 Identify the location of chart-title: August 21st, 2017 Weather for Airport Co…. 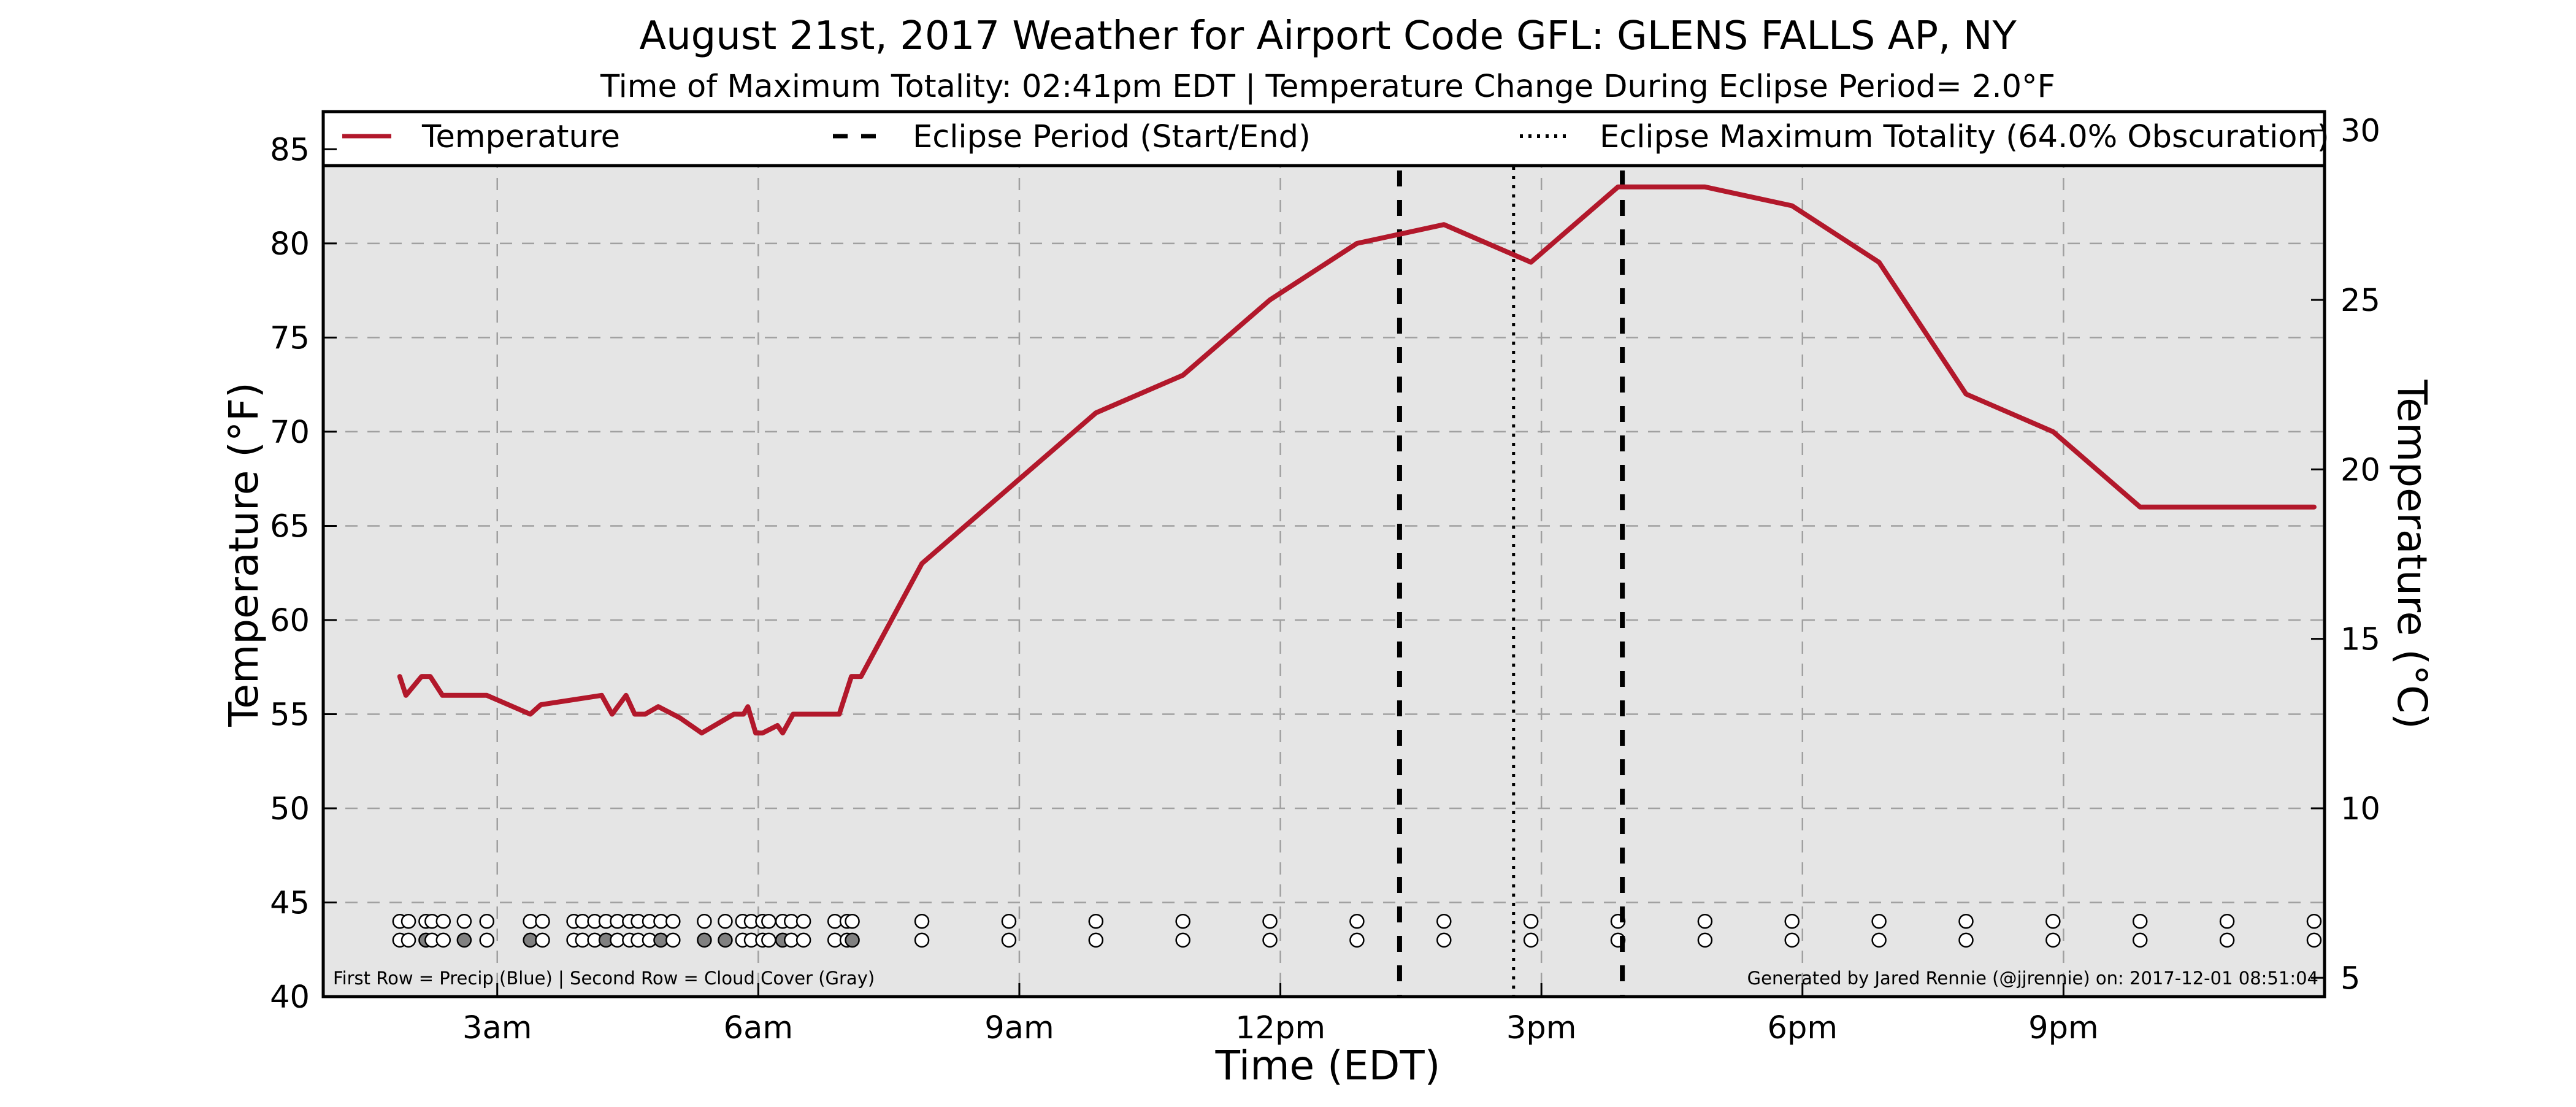
(1328, 36).